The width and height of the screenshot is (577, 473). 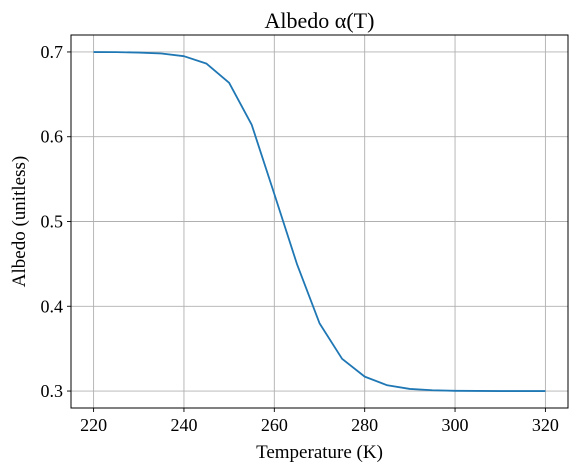 I want to click on chart-title: Albedo α(T), so click(x=320, y=20).